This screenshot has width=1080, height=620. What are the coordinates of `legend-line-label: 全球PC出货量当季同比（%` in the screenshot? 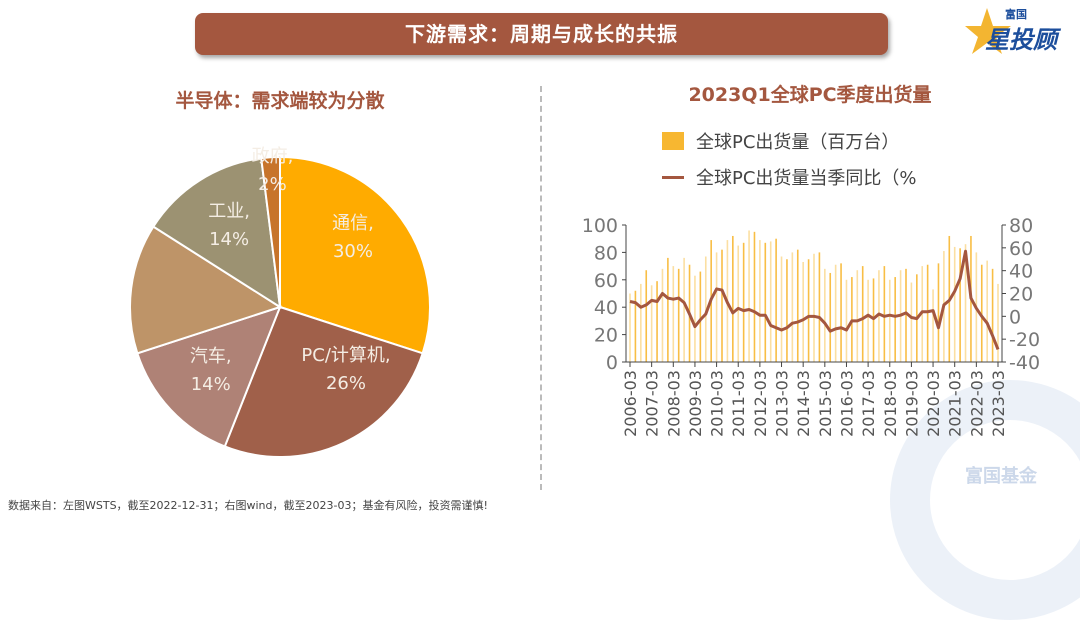 It's located at (806, 178).